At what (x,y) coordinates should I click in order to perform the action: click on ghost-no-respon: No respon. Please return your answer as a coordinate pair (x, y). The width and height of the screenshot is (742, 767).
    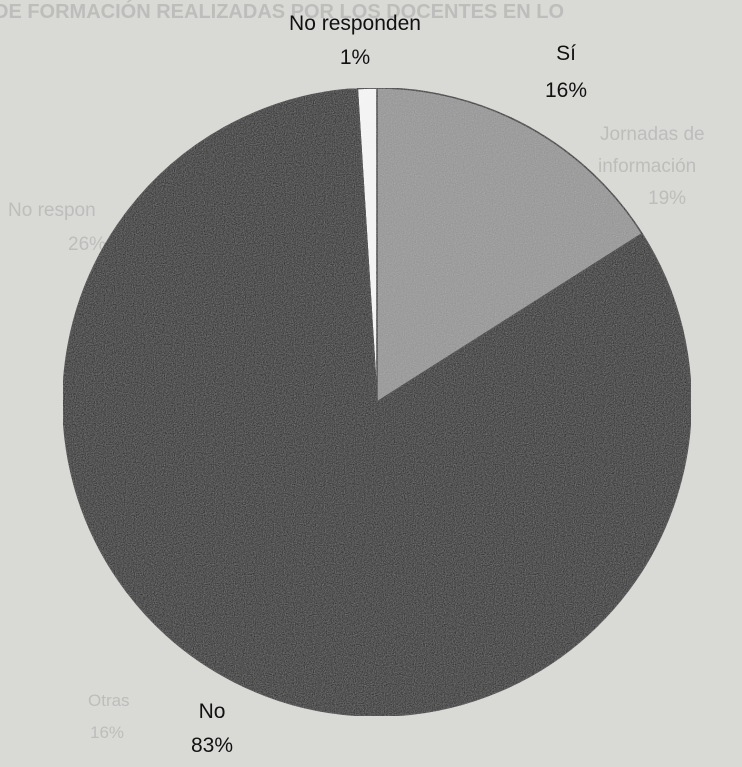
    Looking at the image, I should click on (52, 210).